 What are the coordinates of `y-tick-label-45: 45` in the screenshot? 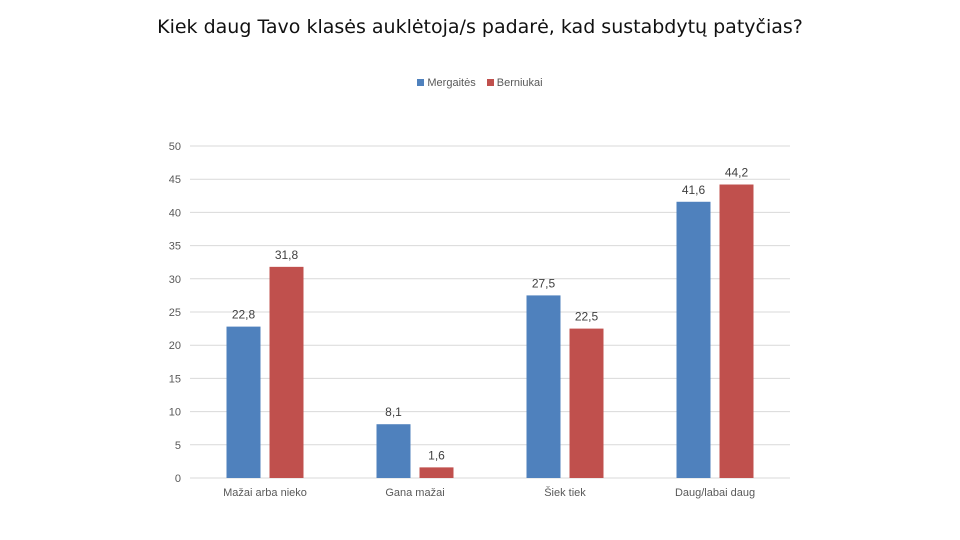 It's located at (175, 180).